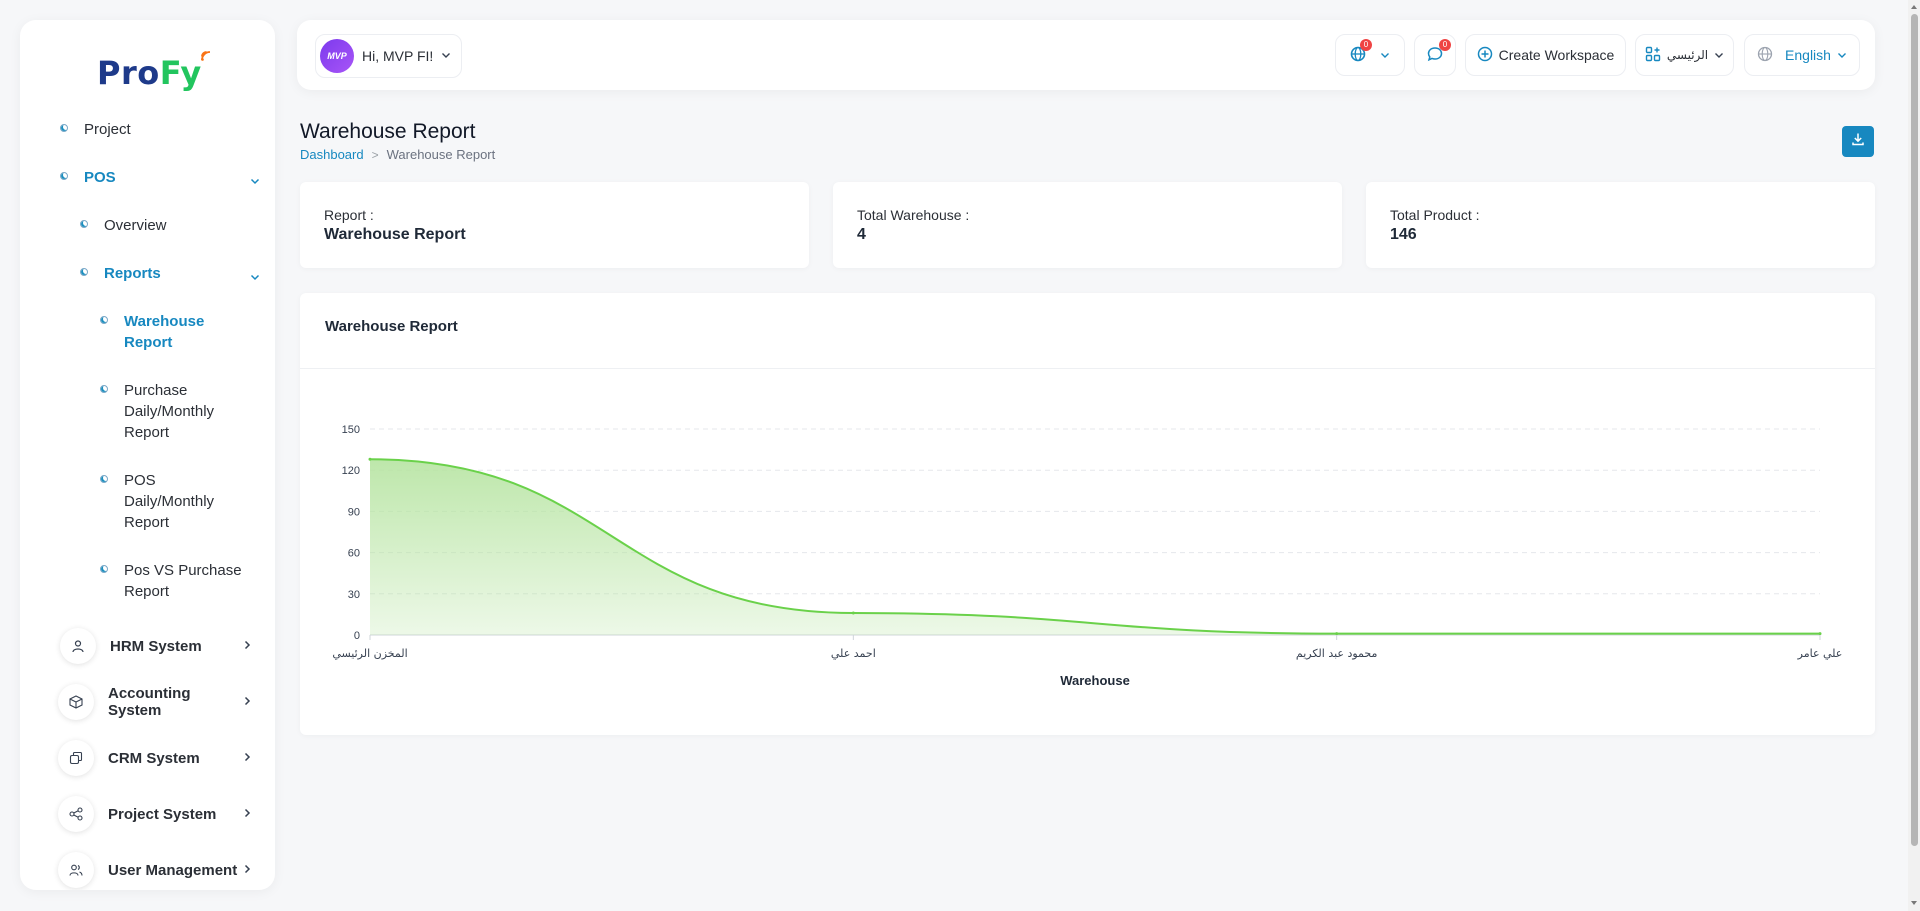  What do you see at coordinates (100, 177) in the screenshot?
I see `sidebar-item-label: POS` at bounding box center [100, 177].